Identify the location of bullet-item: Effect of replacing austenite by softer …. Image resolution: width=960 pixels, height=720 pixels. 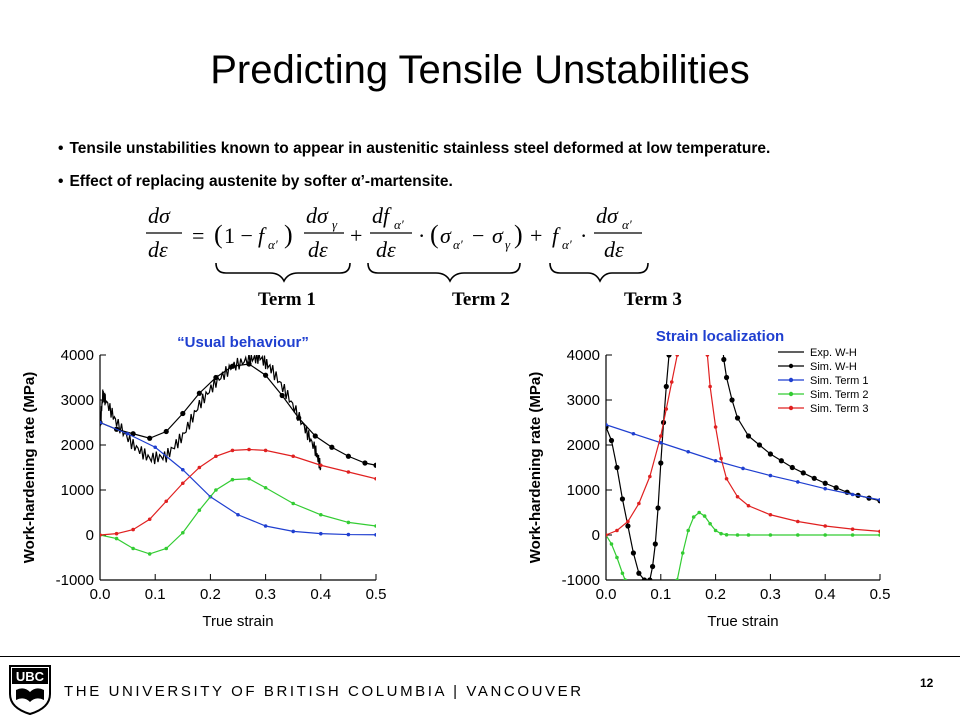
(414, 181).